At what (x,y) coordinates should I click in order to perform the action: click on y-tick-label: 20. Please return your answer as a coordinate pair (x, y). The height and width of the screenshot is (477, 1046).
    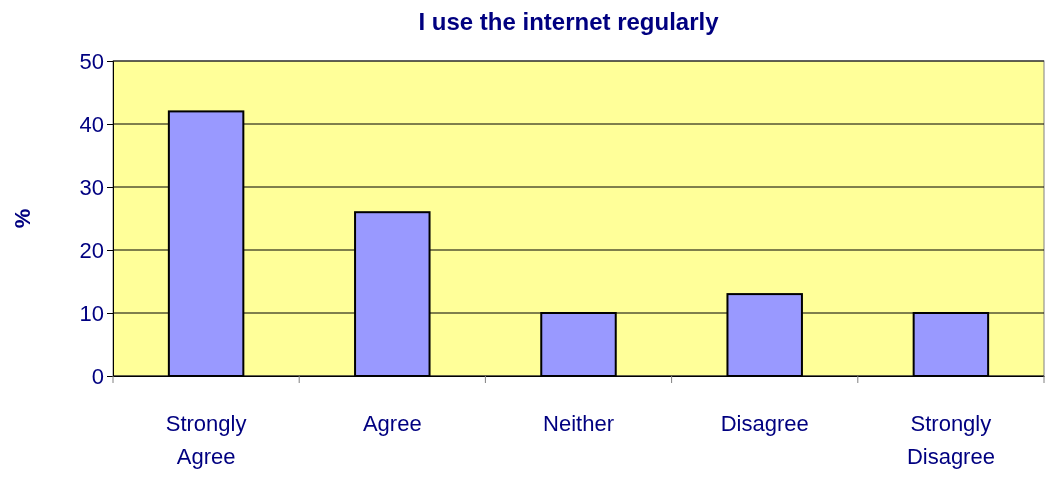
    Looking at the image, I should click on (91, 250).